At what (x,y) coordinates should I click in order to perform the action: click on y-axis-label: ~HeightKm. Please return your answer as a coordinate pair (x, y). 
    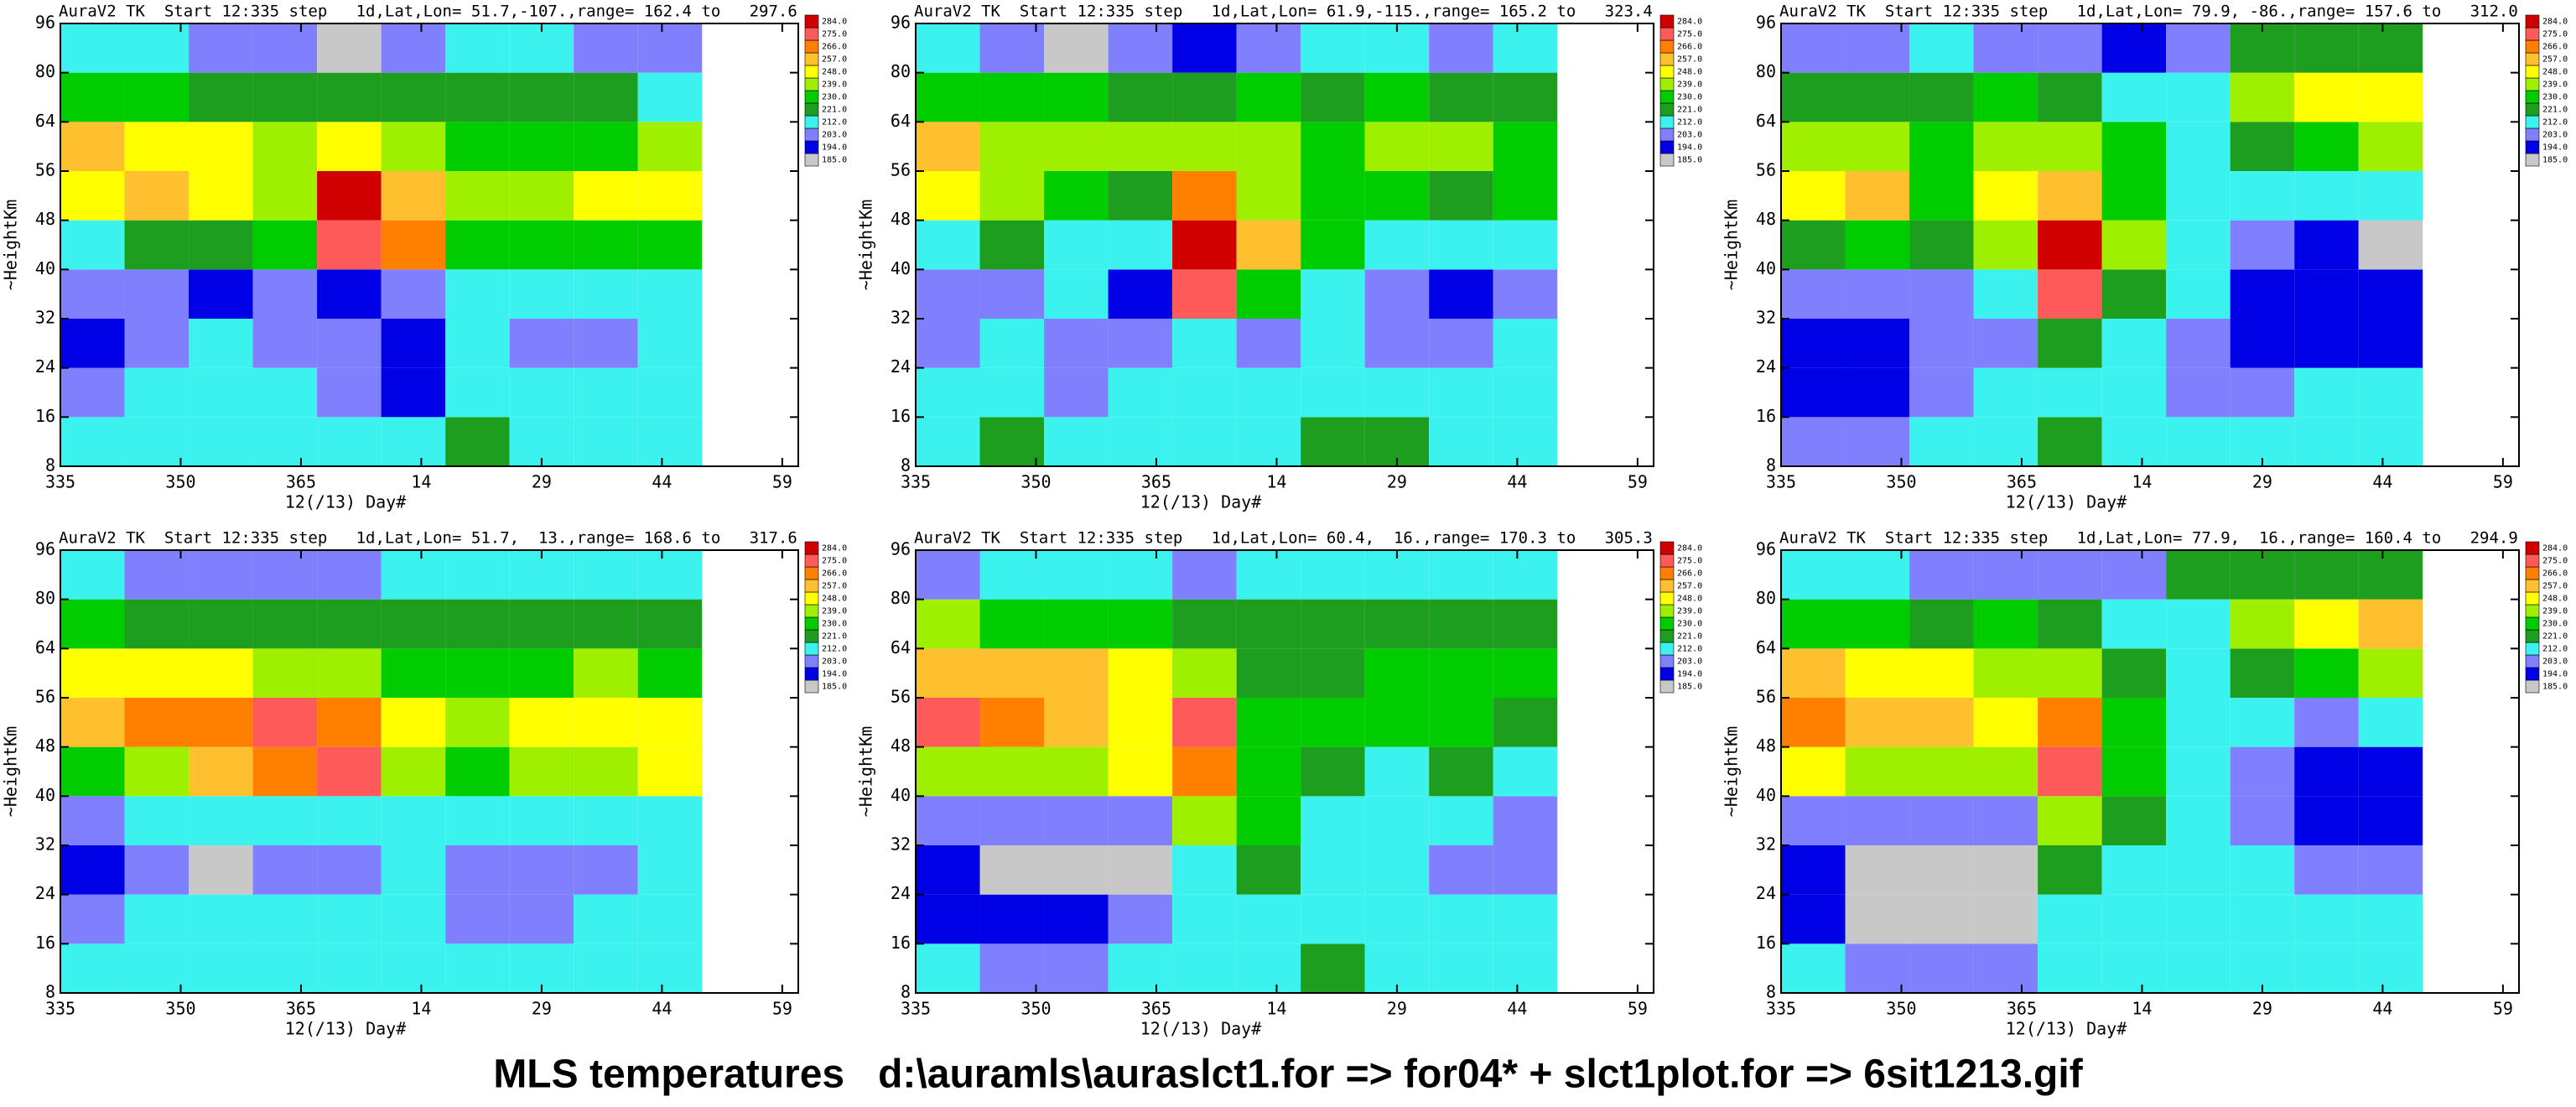
    Looking at the image, I should click on (866, 245).